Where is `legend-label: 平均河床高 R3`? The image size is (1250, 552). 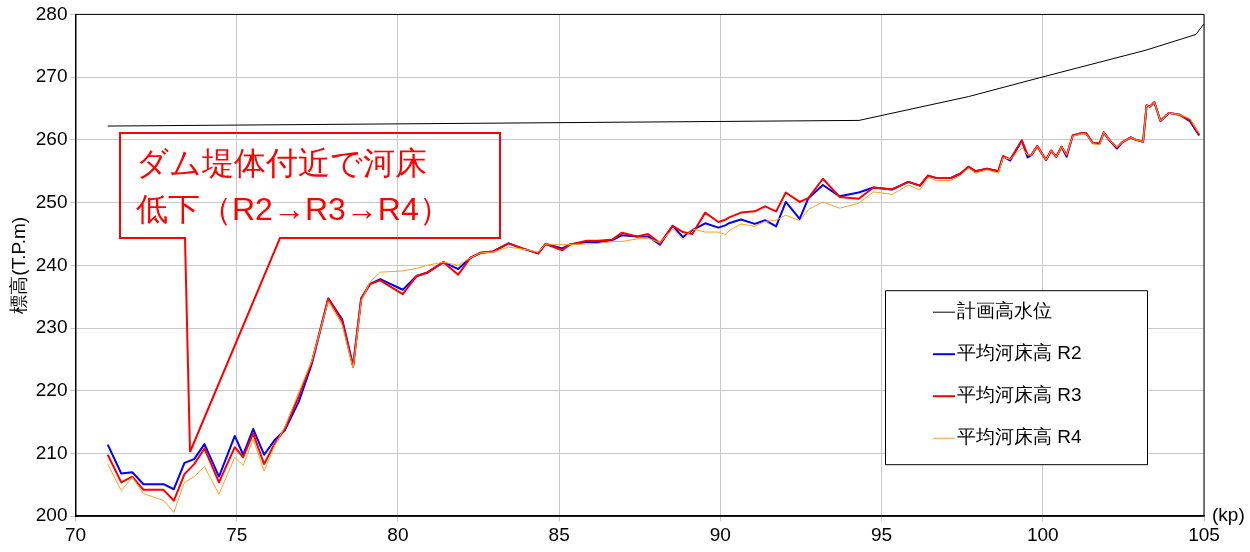
legend-label: 平均河床高 R3 is located at coordinates (1019, 395).